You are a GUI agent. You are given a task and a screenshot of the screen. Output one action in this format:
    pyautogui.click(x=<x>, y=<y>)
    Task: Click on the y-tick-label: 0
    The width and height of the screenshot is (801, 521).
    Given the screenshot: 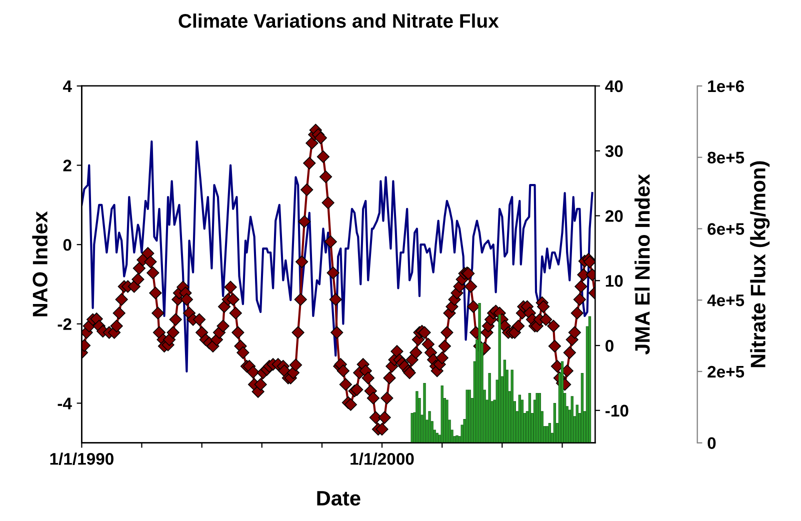 What is the action you would take?
    pyautogui.click(x=67, y=244)
    